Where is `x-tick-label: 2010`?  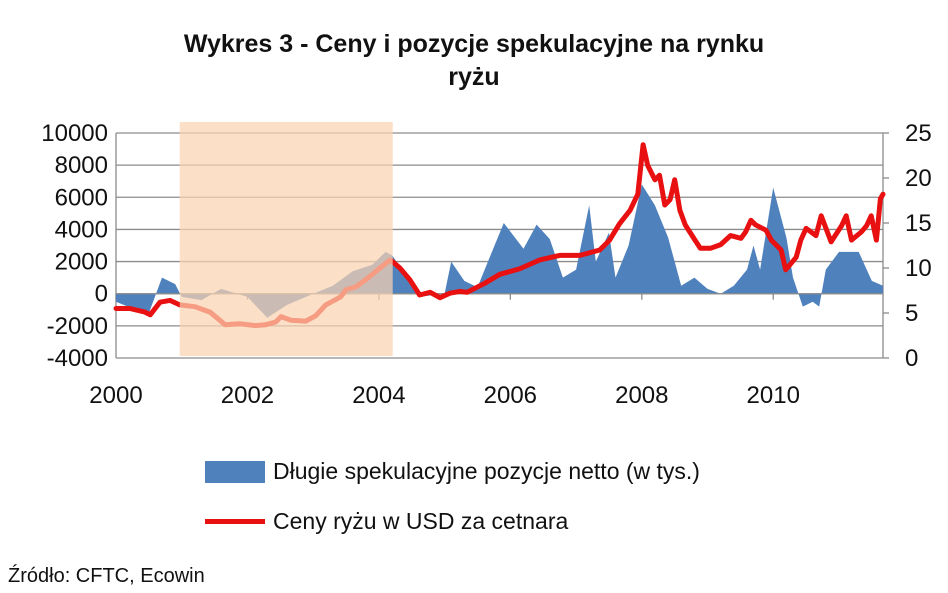 x-tick-label: 2010 is located at coordinates (773, 395).